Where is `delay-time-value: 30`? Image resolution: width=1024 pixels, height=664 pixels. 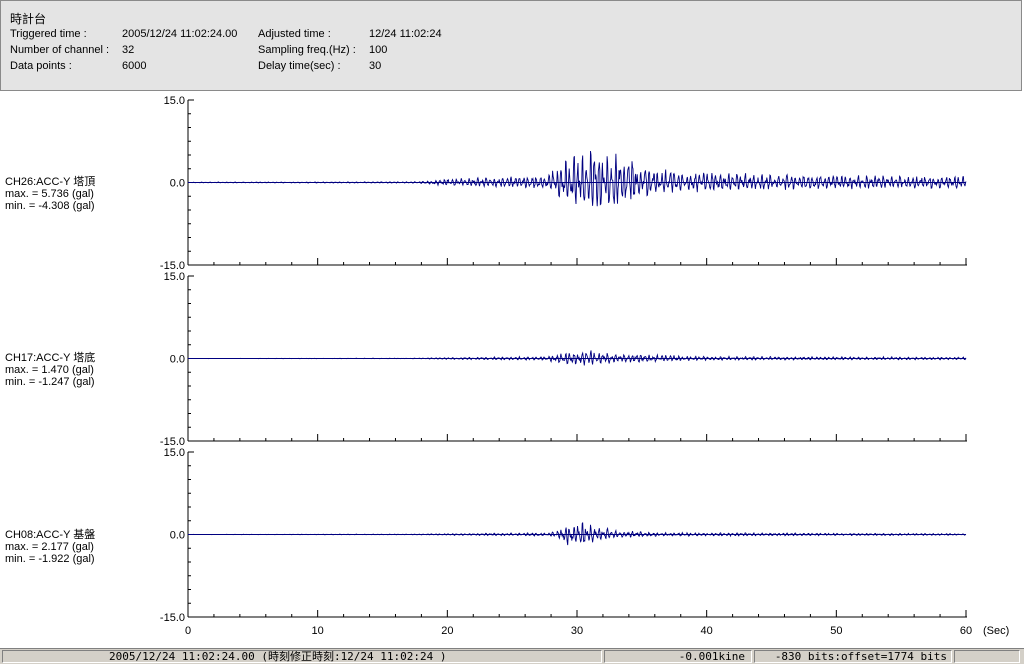
delay-time-value: 30 is located at coordinates (375, 66).